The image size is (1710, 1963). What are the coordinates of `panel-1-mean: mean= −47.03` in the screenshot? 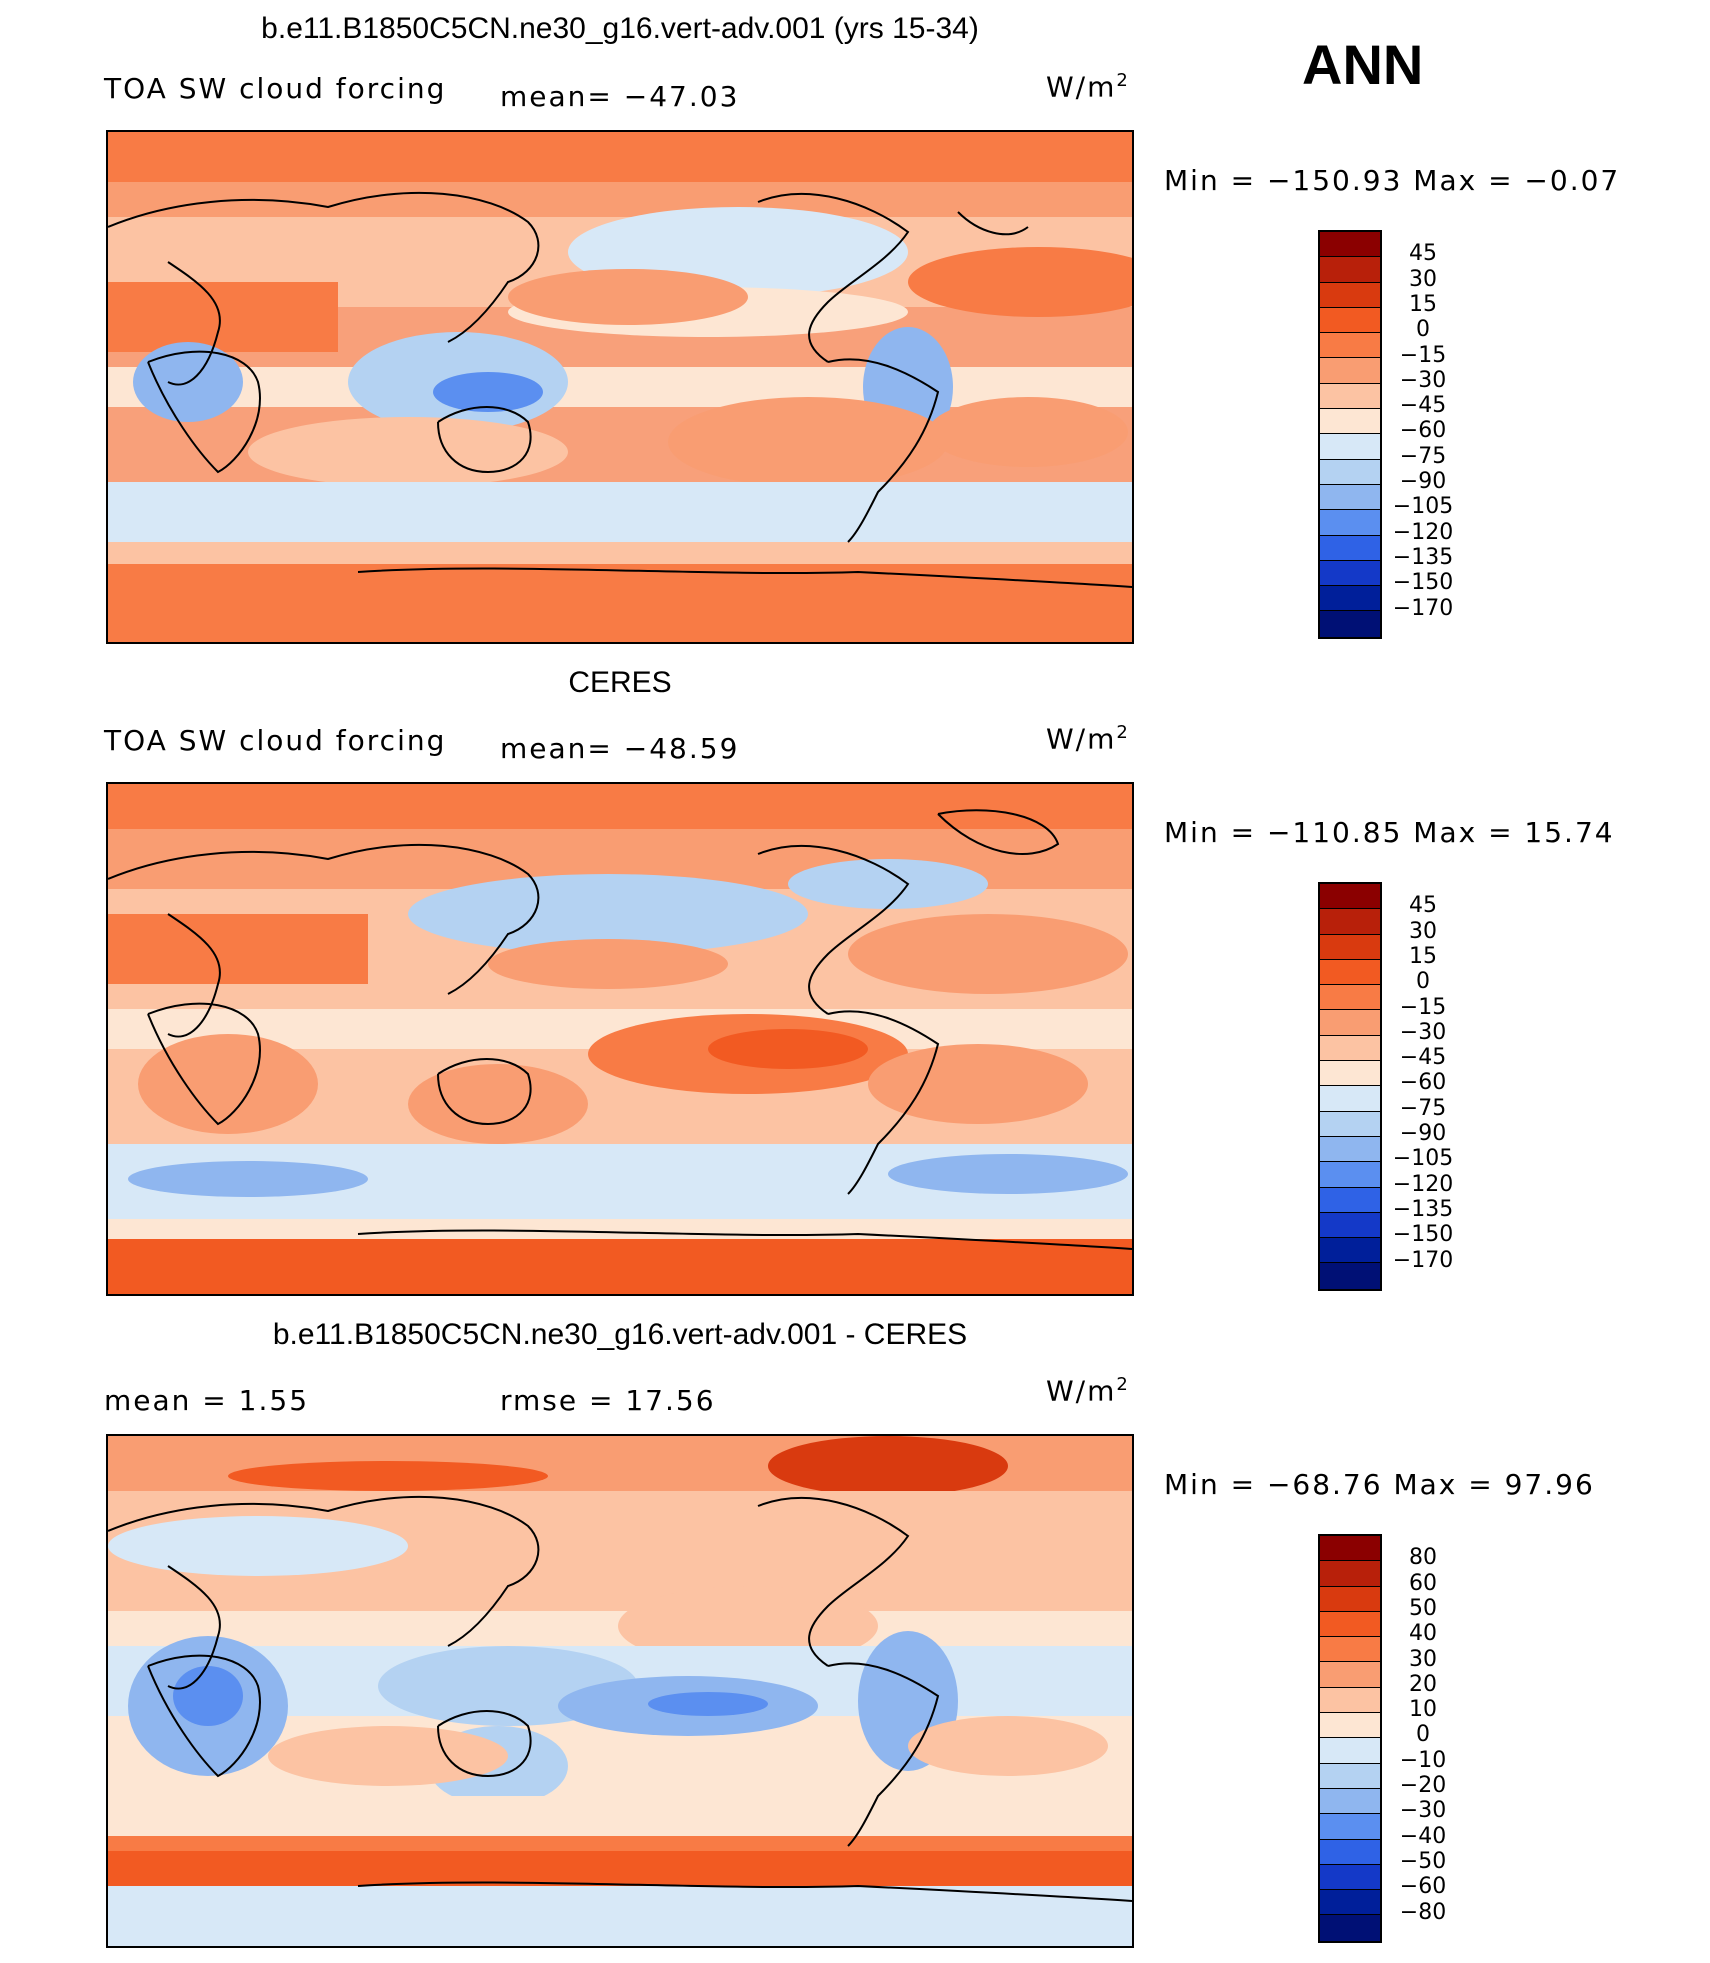 It's located at (620, 96).